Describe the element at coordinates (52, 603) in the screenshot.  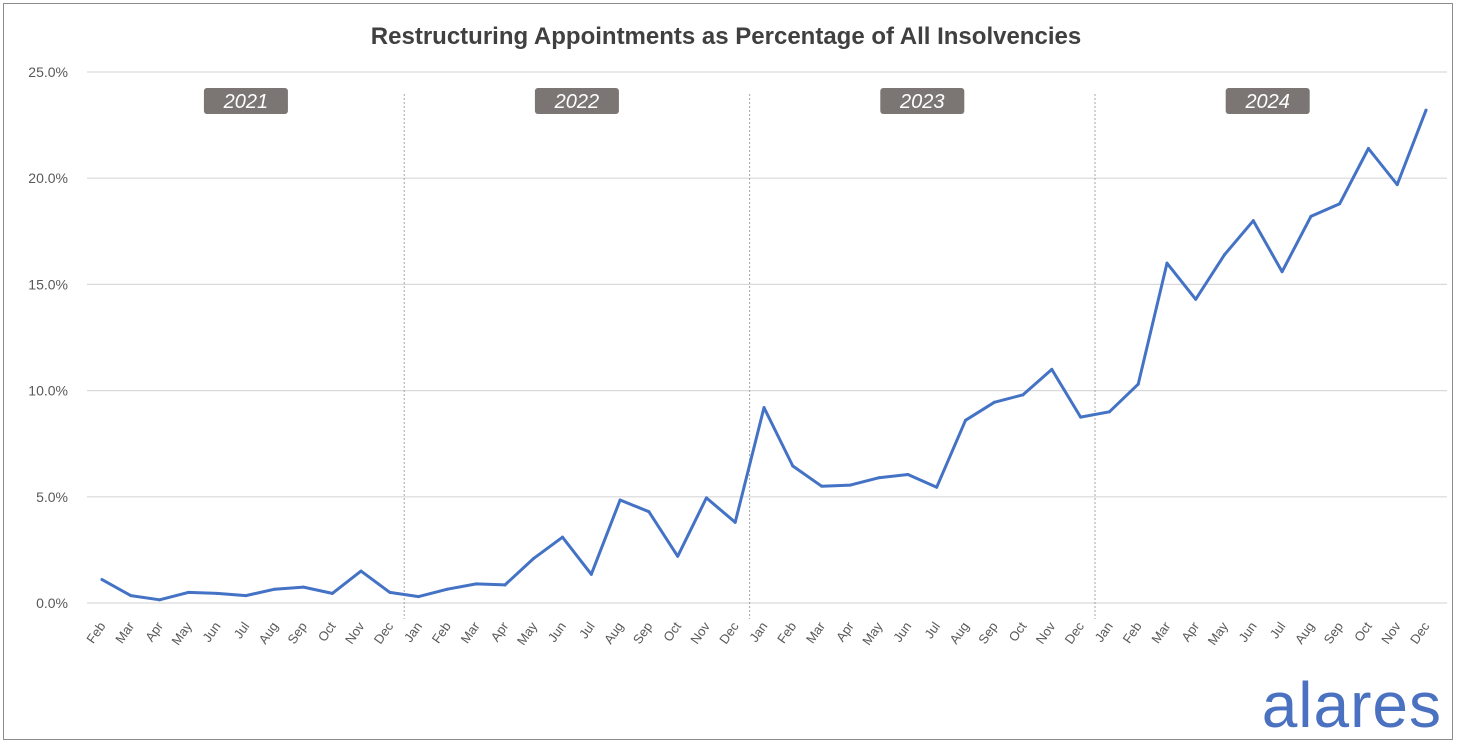
I see `y-tick-label: 0.0%` at that location.